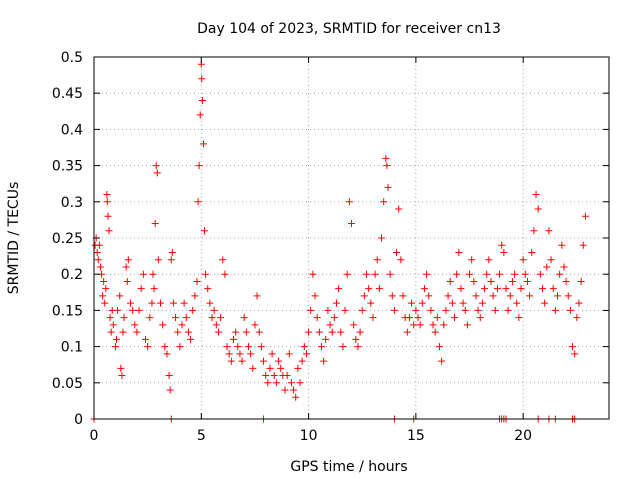  What do you see at coordinates (67, 167) in the screenshot?
I see `y-tick-label: 0.35` at bounding box center [67, 167].